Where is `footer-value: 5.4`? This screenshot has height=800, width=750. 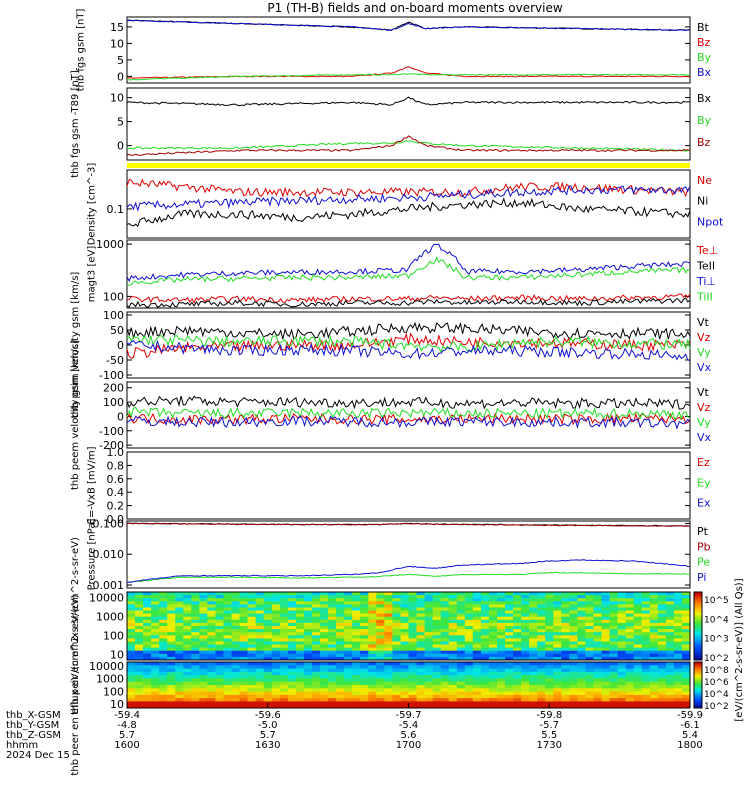
footer-value: 5.4 is located at coordinates (690, 735).